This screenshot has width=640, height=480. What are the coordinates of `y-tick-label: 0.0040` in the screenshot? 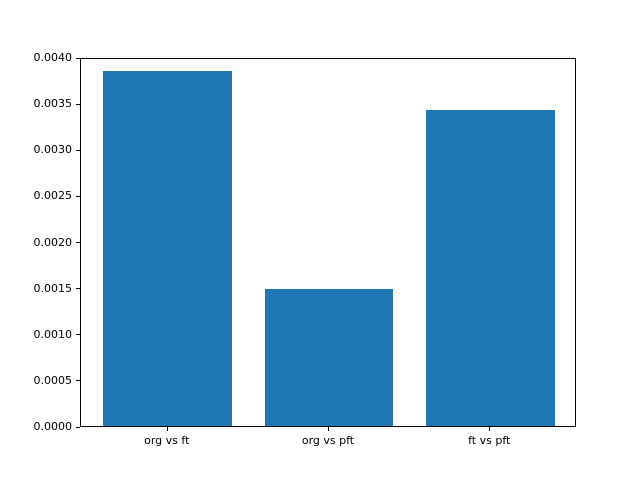 It's located at (53, 57).